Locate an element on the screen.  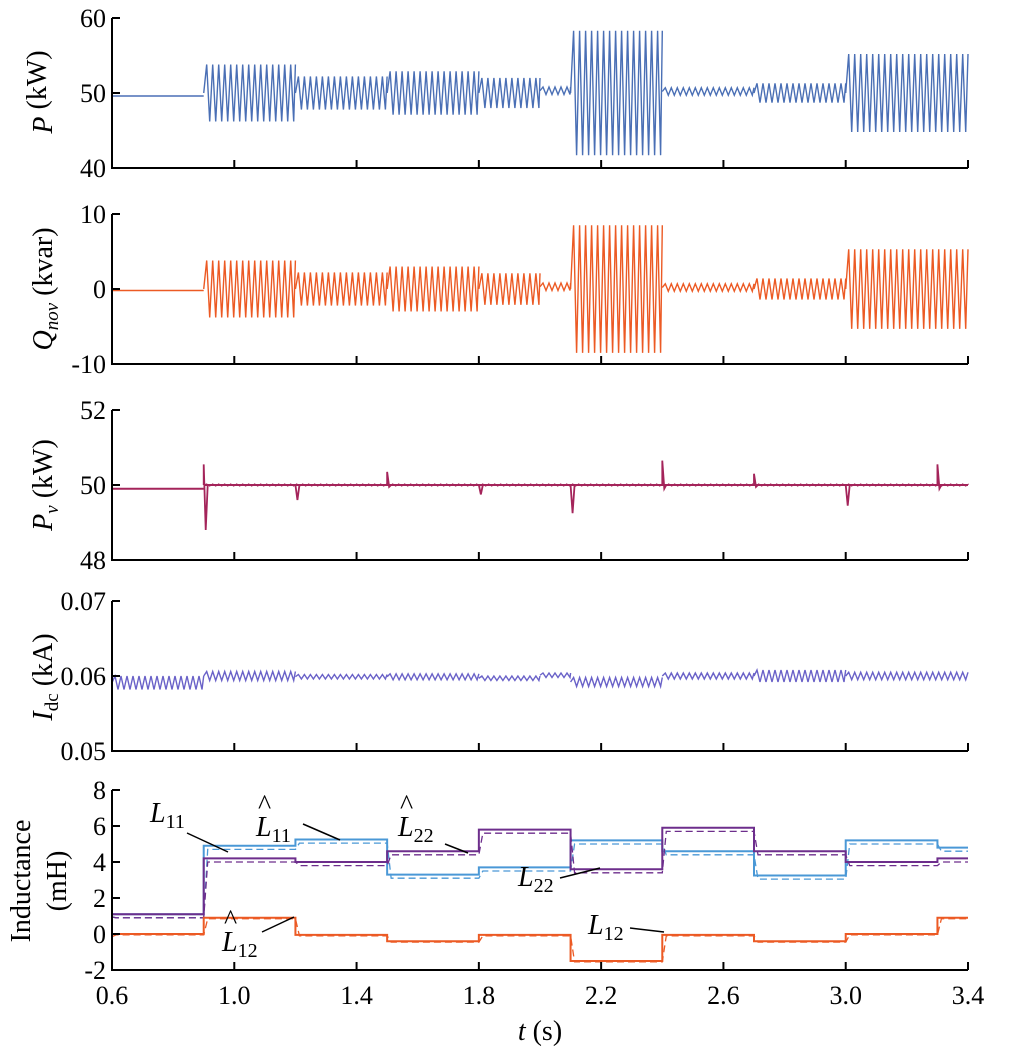
ytick-label-p-1: 50 is located at coordinates (93, 93).